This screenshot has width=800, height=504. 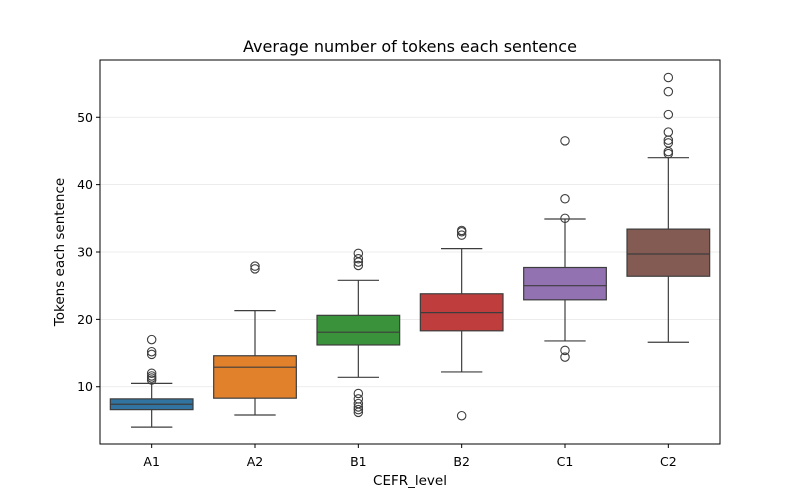 What do you see at coordinates (255, 461) in the screenshot?
I see `x-tick-label: A2` at bounding box center [255, 461].